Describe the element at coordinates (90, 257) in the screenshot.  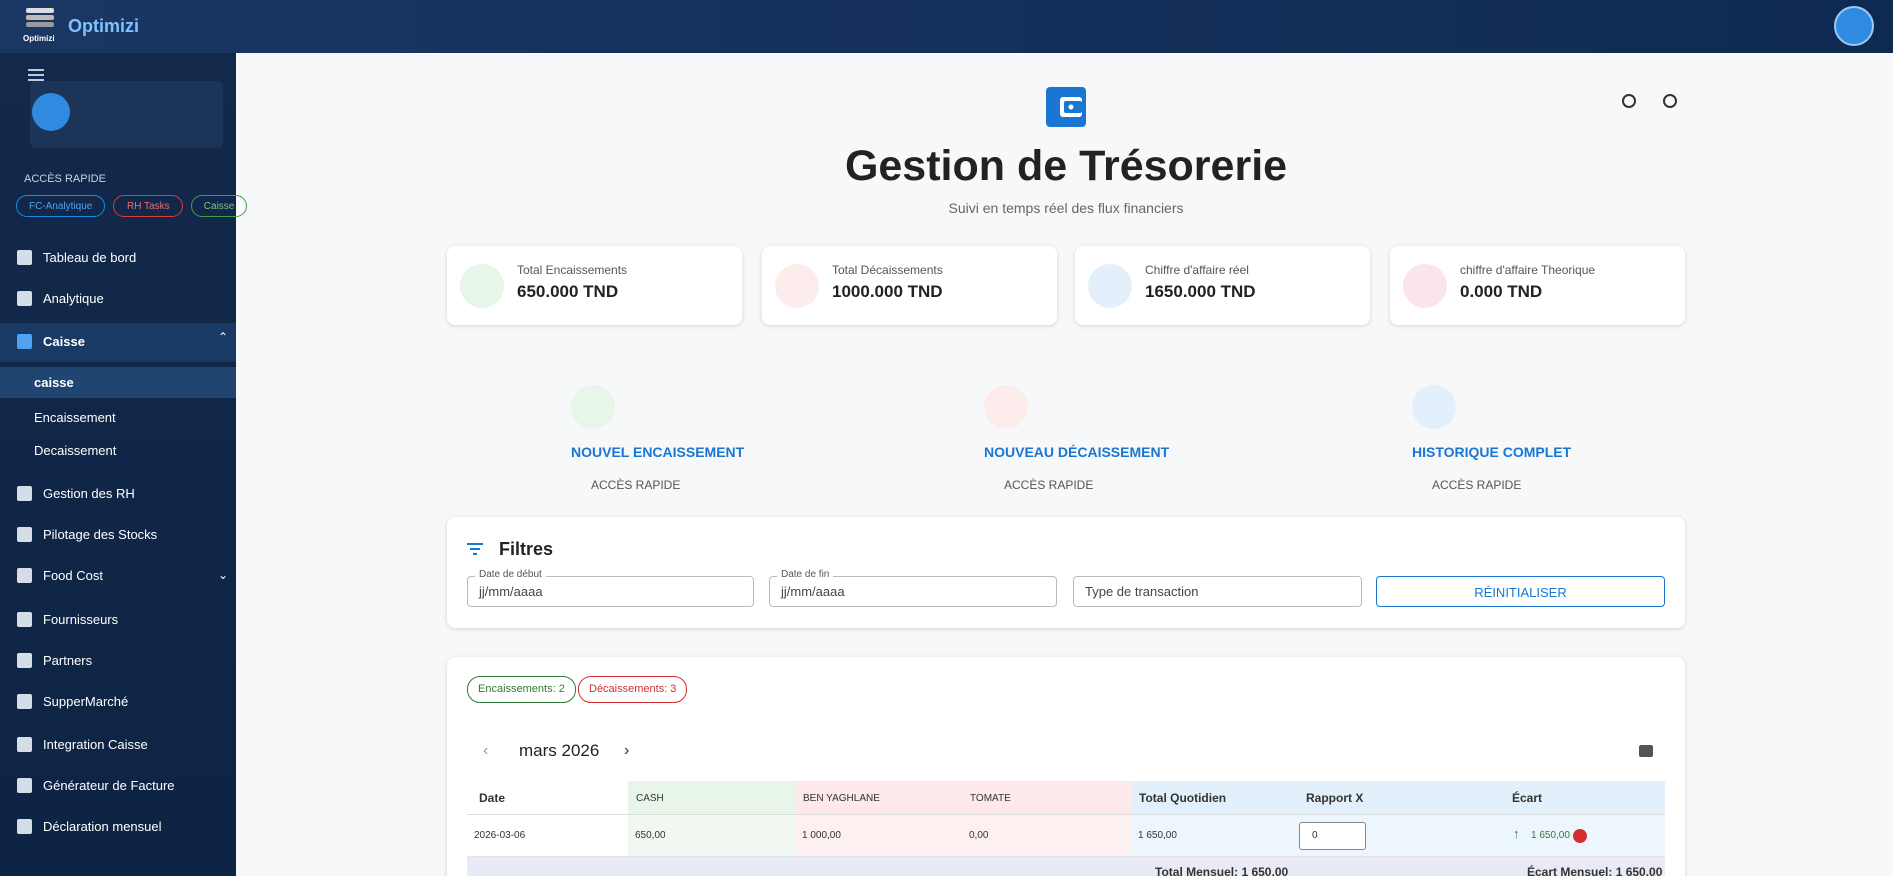
I see `nav-item: Tableau de bord` at that location.